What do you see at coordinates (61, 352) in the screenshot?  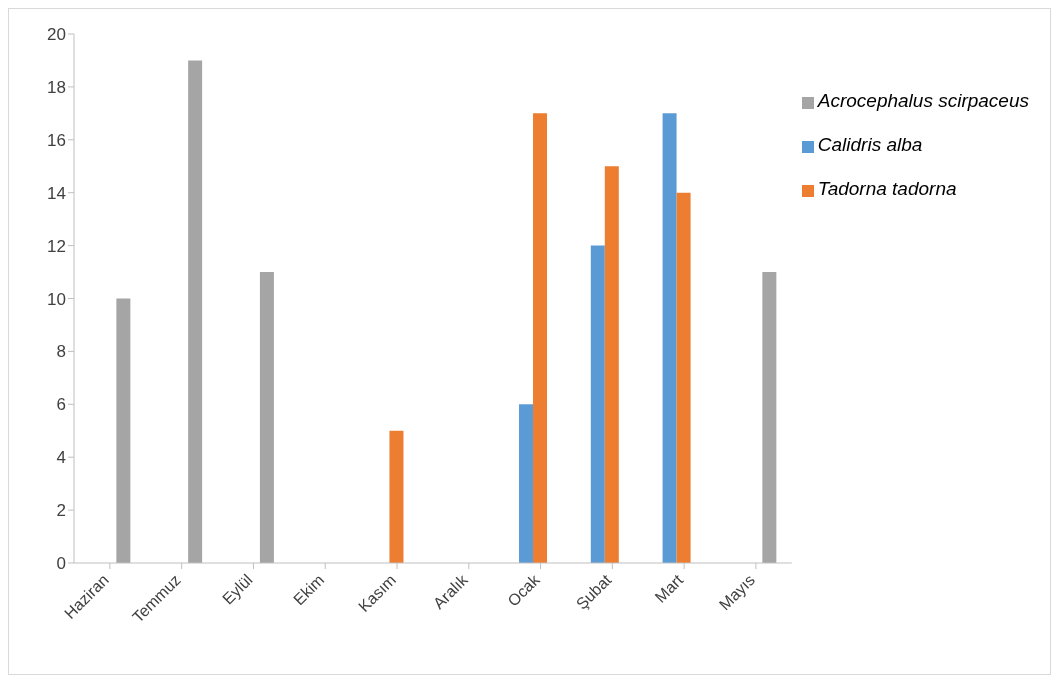 I see `y-tick-label: 8` at bounding box center [61, 352].